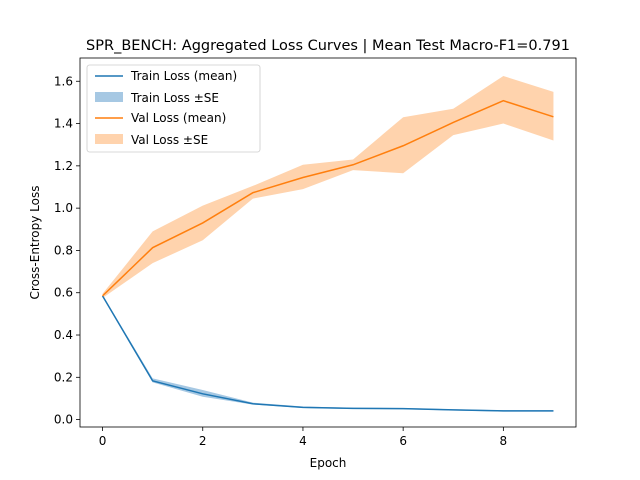 Image resolution: width=640 pixels, height=480 pixels. What do you see at coordinates (63, 166) in the screenshot?
I see `y-tick-label: 1.2` at bounding box center [63, 166].